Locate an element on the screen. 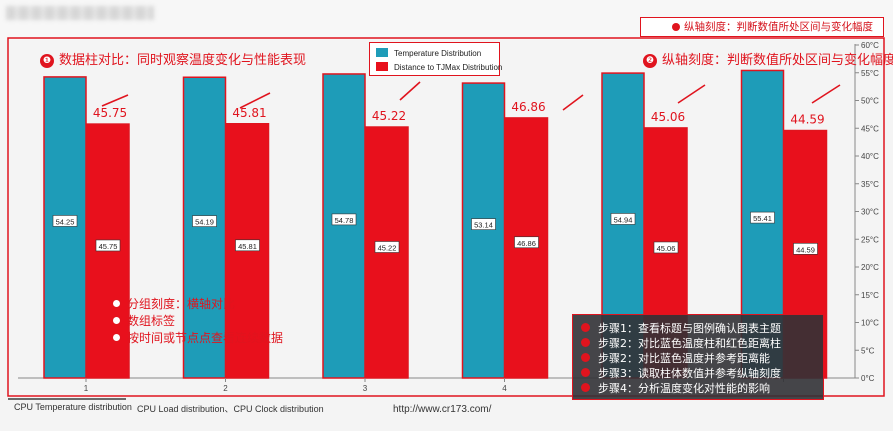 Image resolution: width=893 pixels, height=431 pixels. step-text: 步骤1：查看标题与图例确认图表主题 is located at coordinates (689, 328).